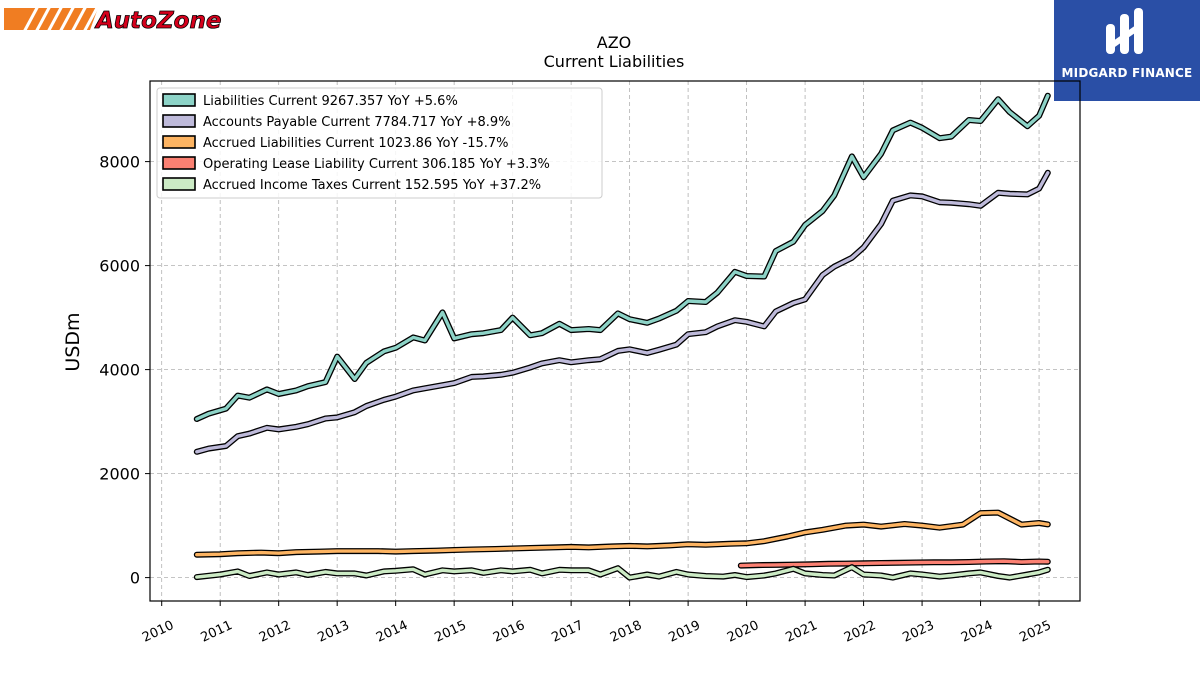 This screenshot has width=1200, height=675. Describe the element at coordinates (684, 632) in the screenshot. I see `x-tick-label: 2019` at that location.